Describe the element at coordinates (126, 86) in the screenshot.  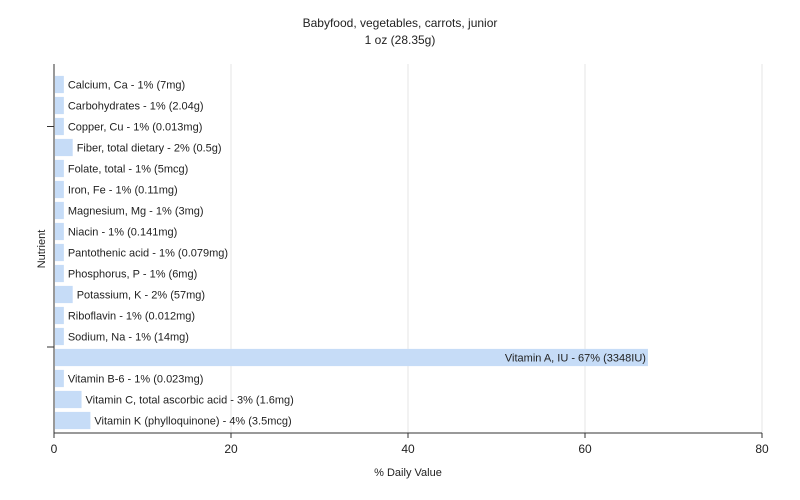
I see `bar-label-0: Calcium, Ca - 1% (7mg)` at that location.